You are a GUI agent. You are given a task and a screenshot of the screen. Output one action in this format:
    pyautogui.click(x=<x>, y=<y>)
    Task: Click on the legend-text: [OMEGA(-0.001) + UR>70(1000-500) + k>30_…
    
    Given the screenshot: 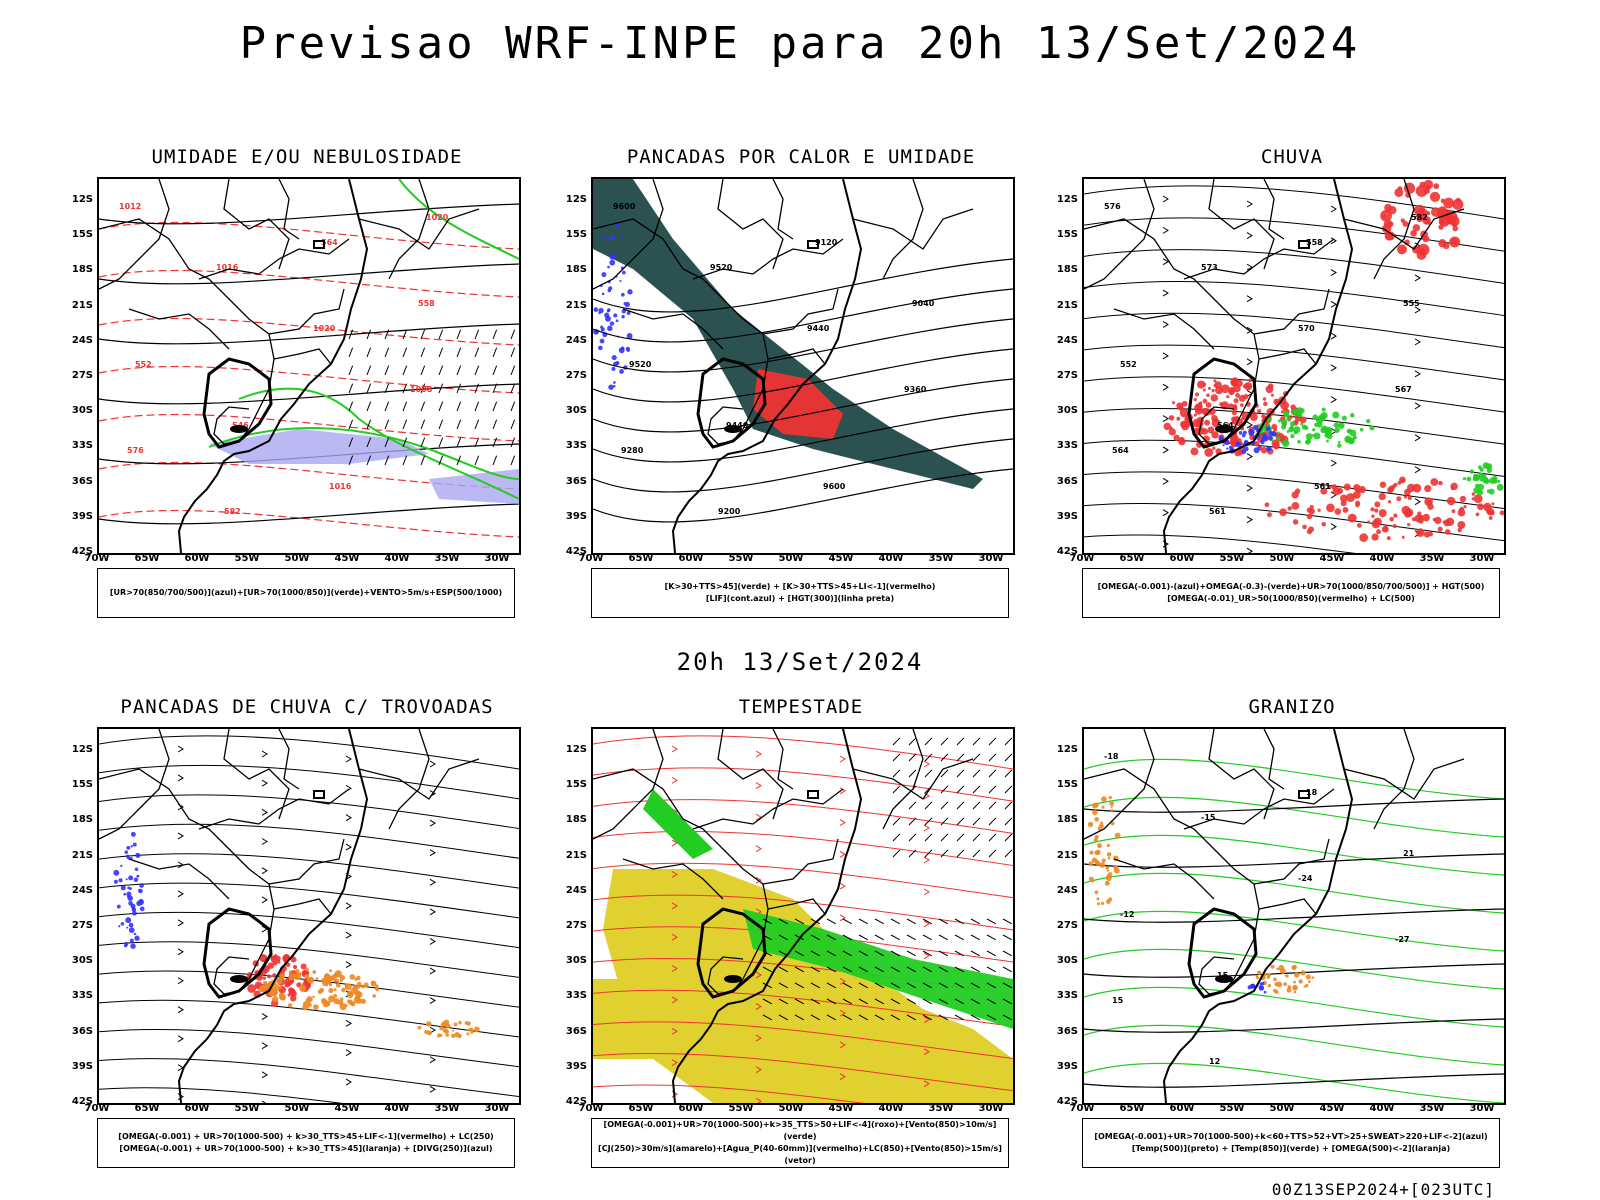 What is the action you would take?
    pyautogui.click(x=306, y=1148)
    